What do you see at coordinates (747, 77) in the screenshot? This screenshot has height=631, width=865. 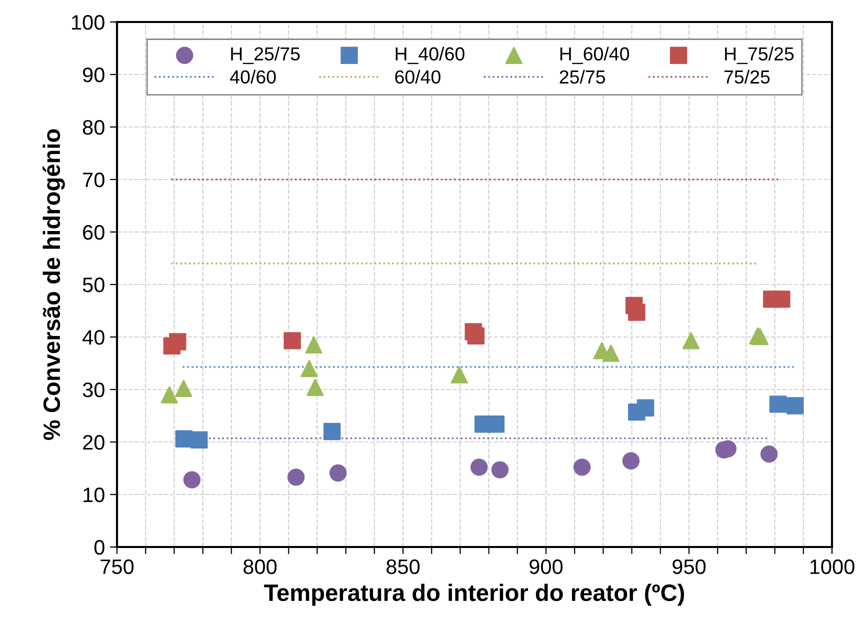 I see `legend-label: 75/25` at bounding box center [747, 77].